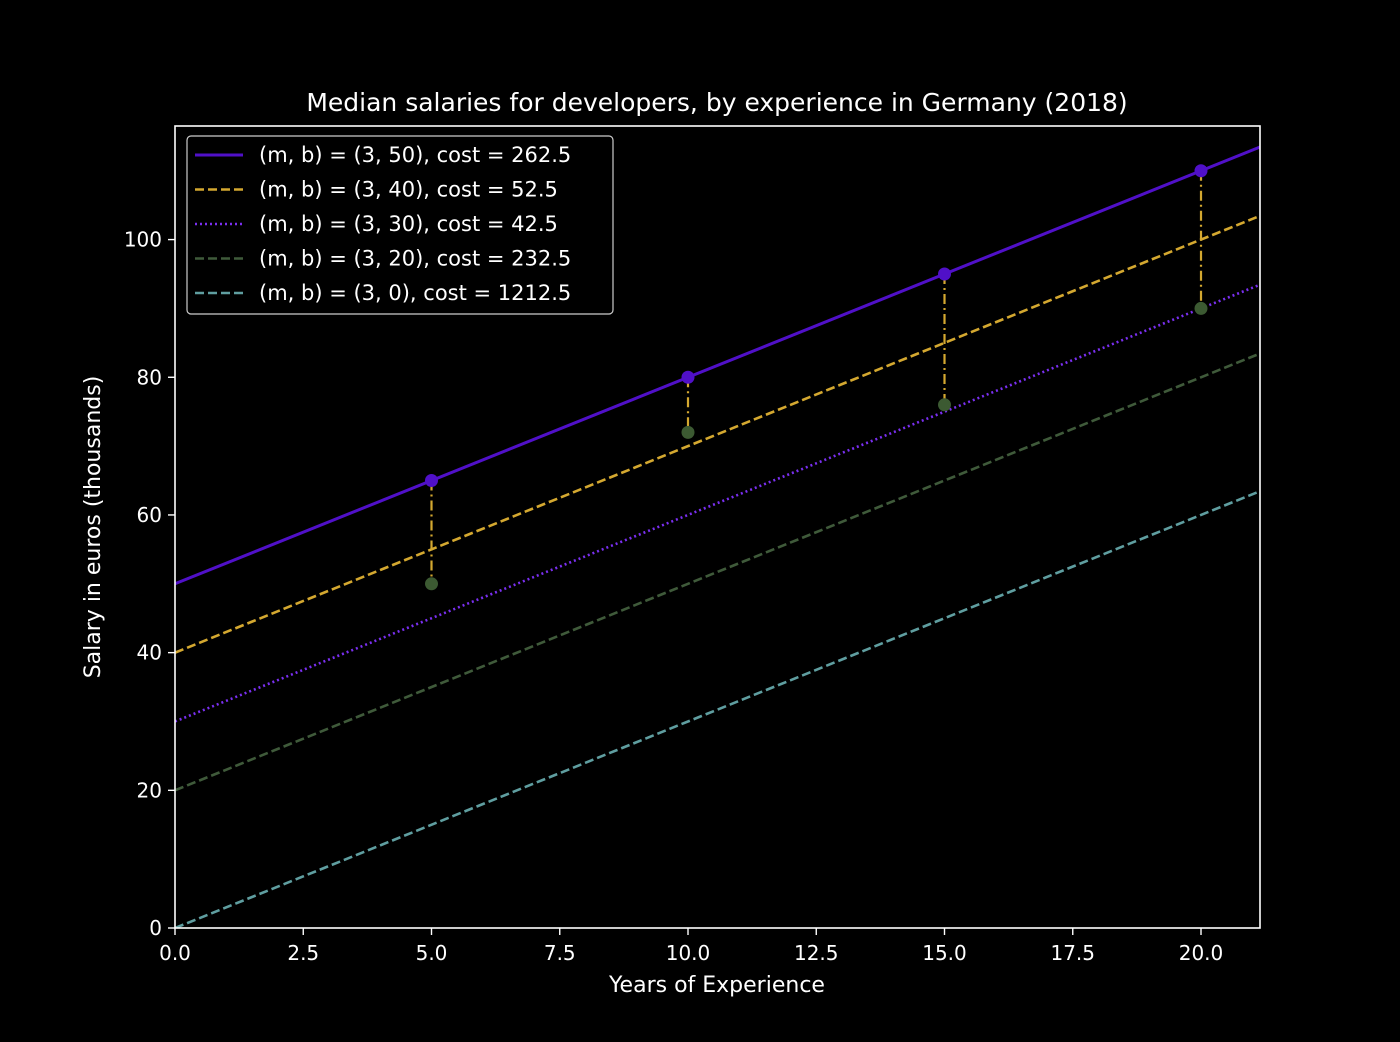 Image resolution: width=1400 pixels, height=1042 pixels. Describe the element at coordinates (415, 155) in the screenshot. I see `legend-label: (m, b) = (3, 50), cost = 262.5` at that location.